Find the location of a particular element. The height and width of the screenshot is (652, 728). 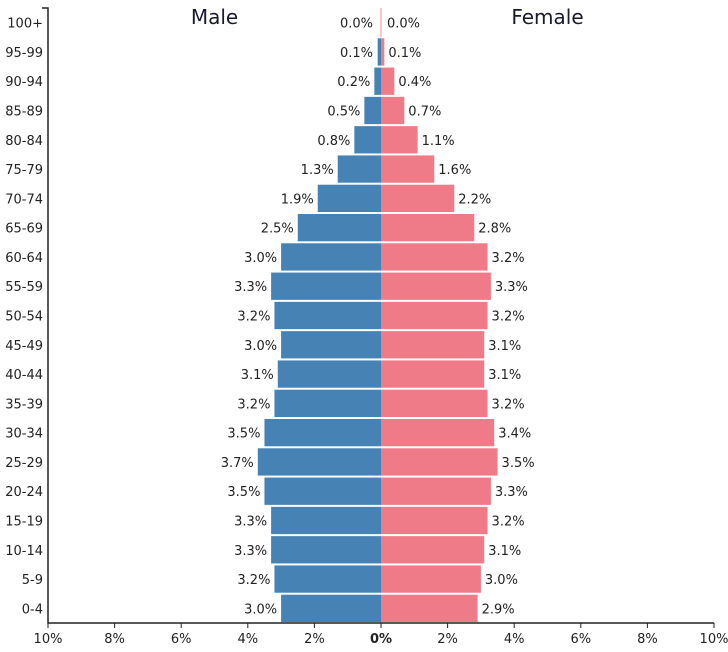

data-label-male: 1.3% is located at coordinates (317, 170).